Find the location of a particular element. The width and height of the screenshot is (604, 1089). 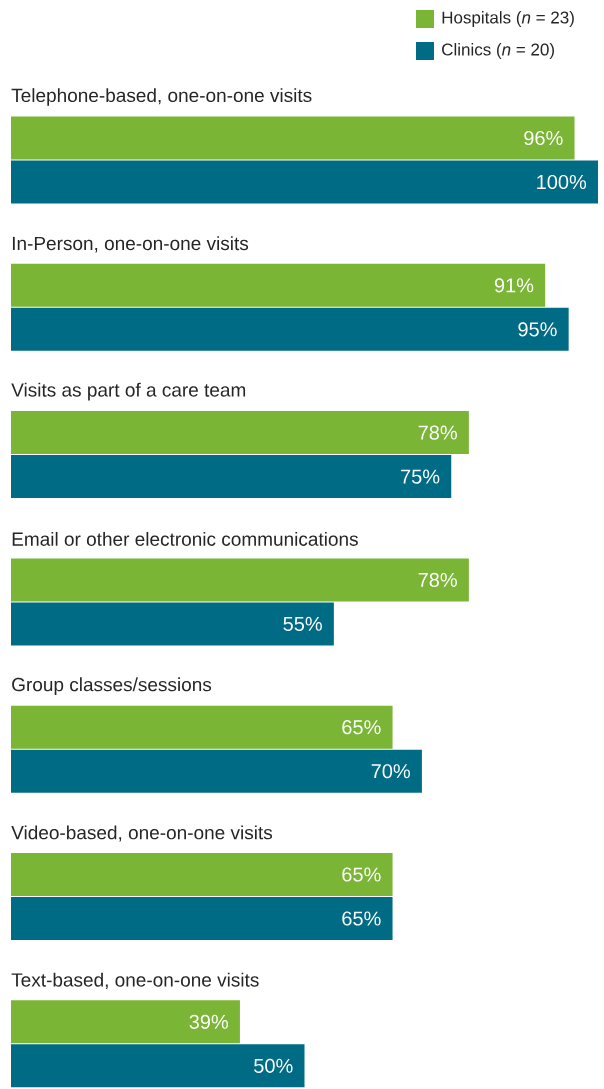

data-label: 55% is located at coordinates (302, 623).